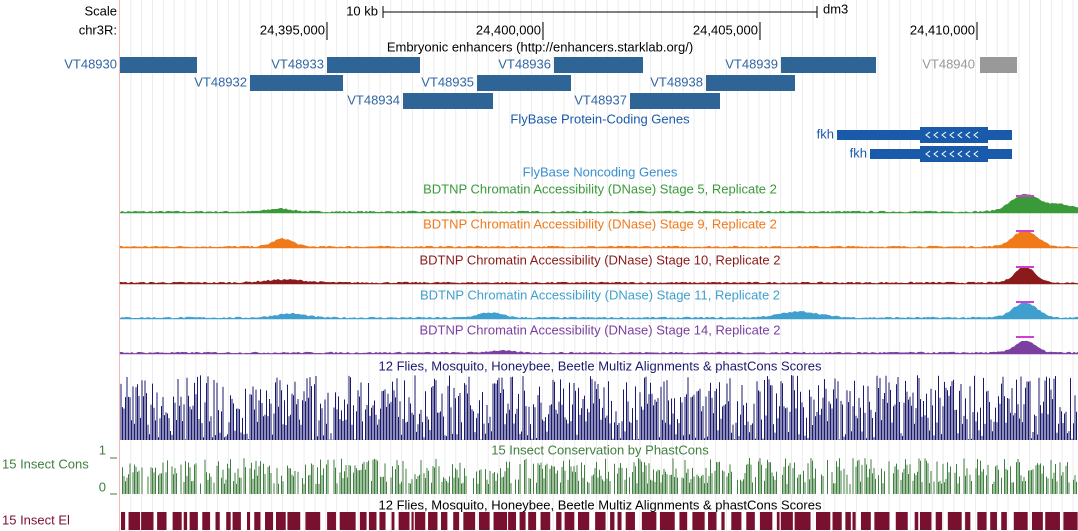 The image size is (1078, 531). I want to click on axis-label: 0, so click(102, 486).